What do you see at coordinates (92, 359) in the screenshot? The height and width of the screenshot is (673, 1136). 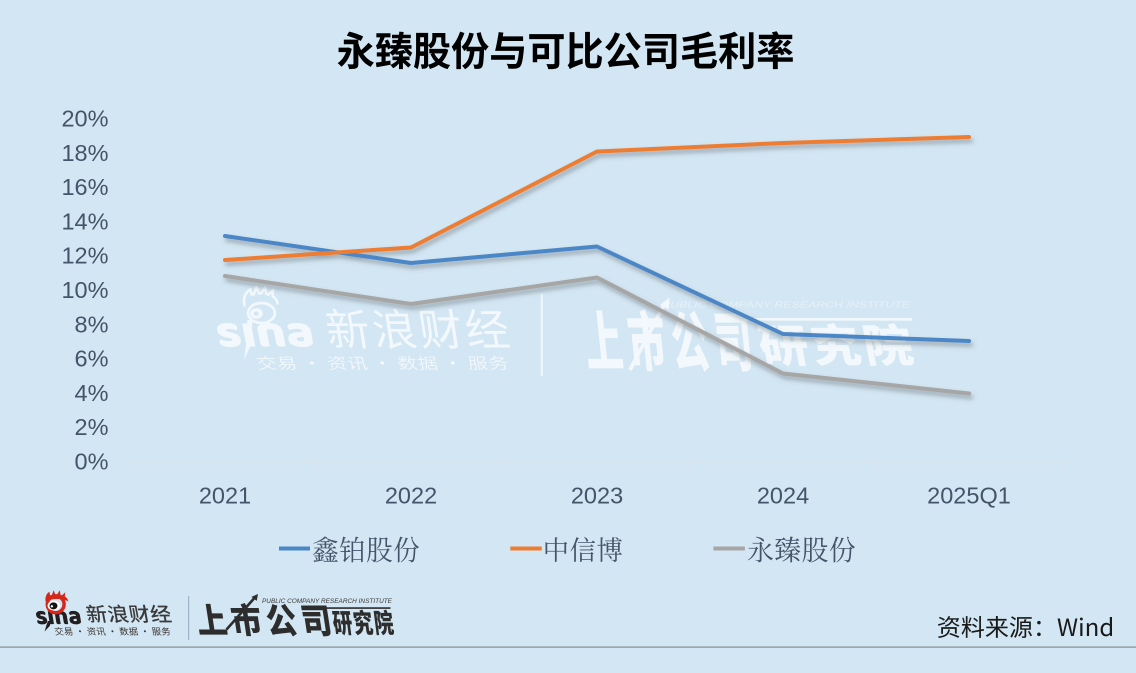 I see `svg-text: 6%` at bounding box center [92, 359].